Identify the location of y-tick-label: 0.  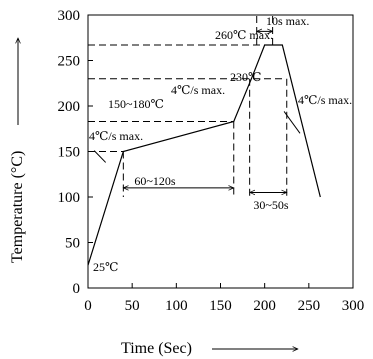
(77, 289).